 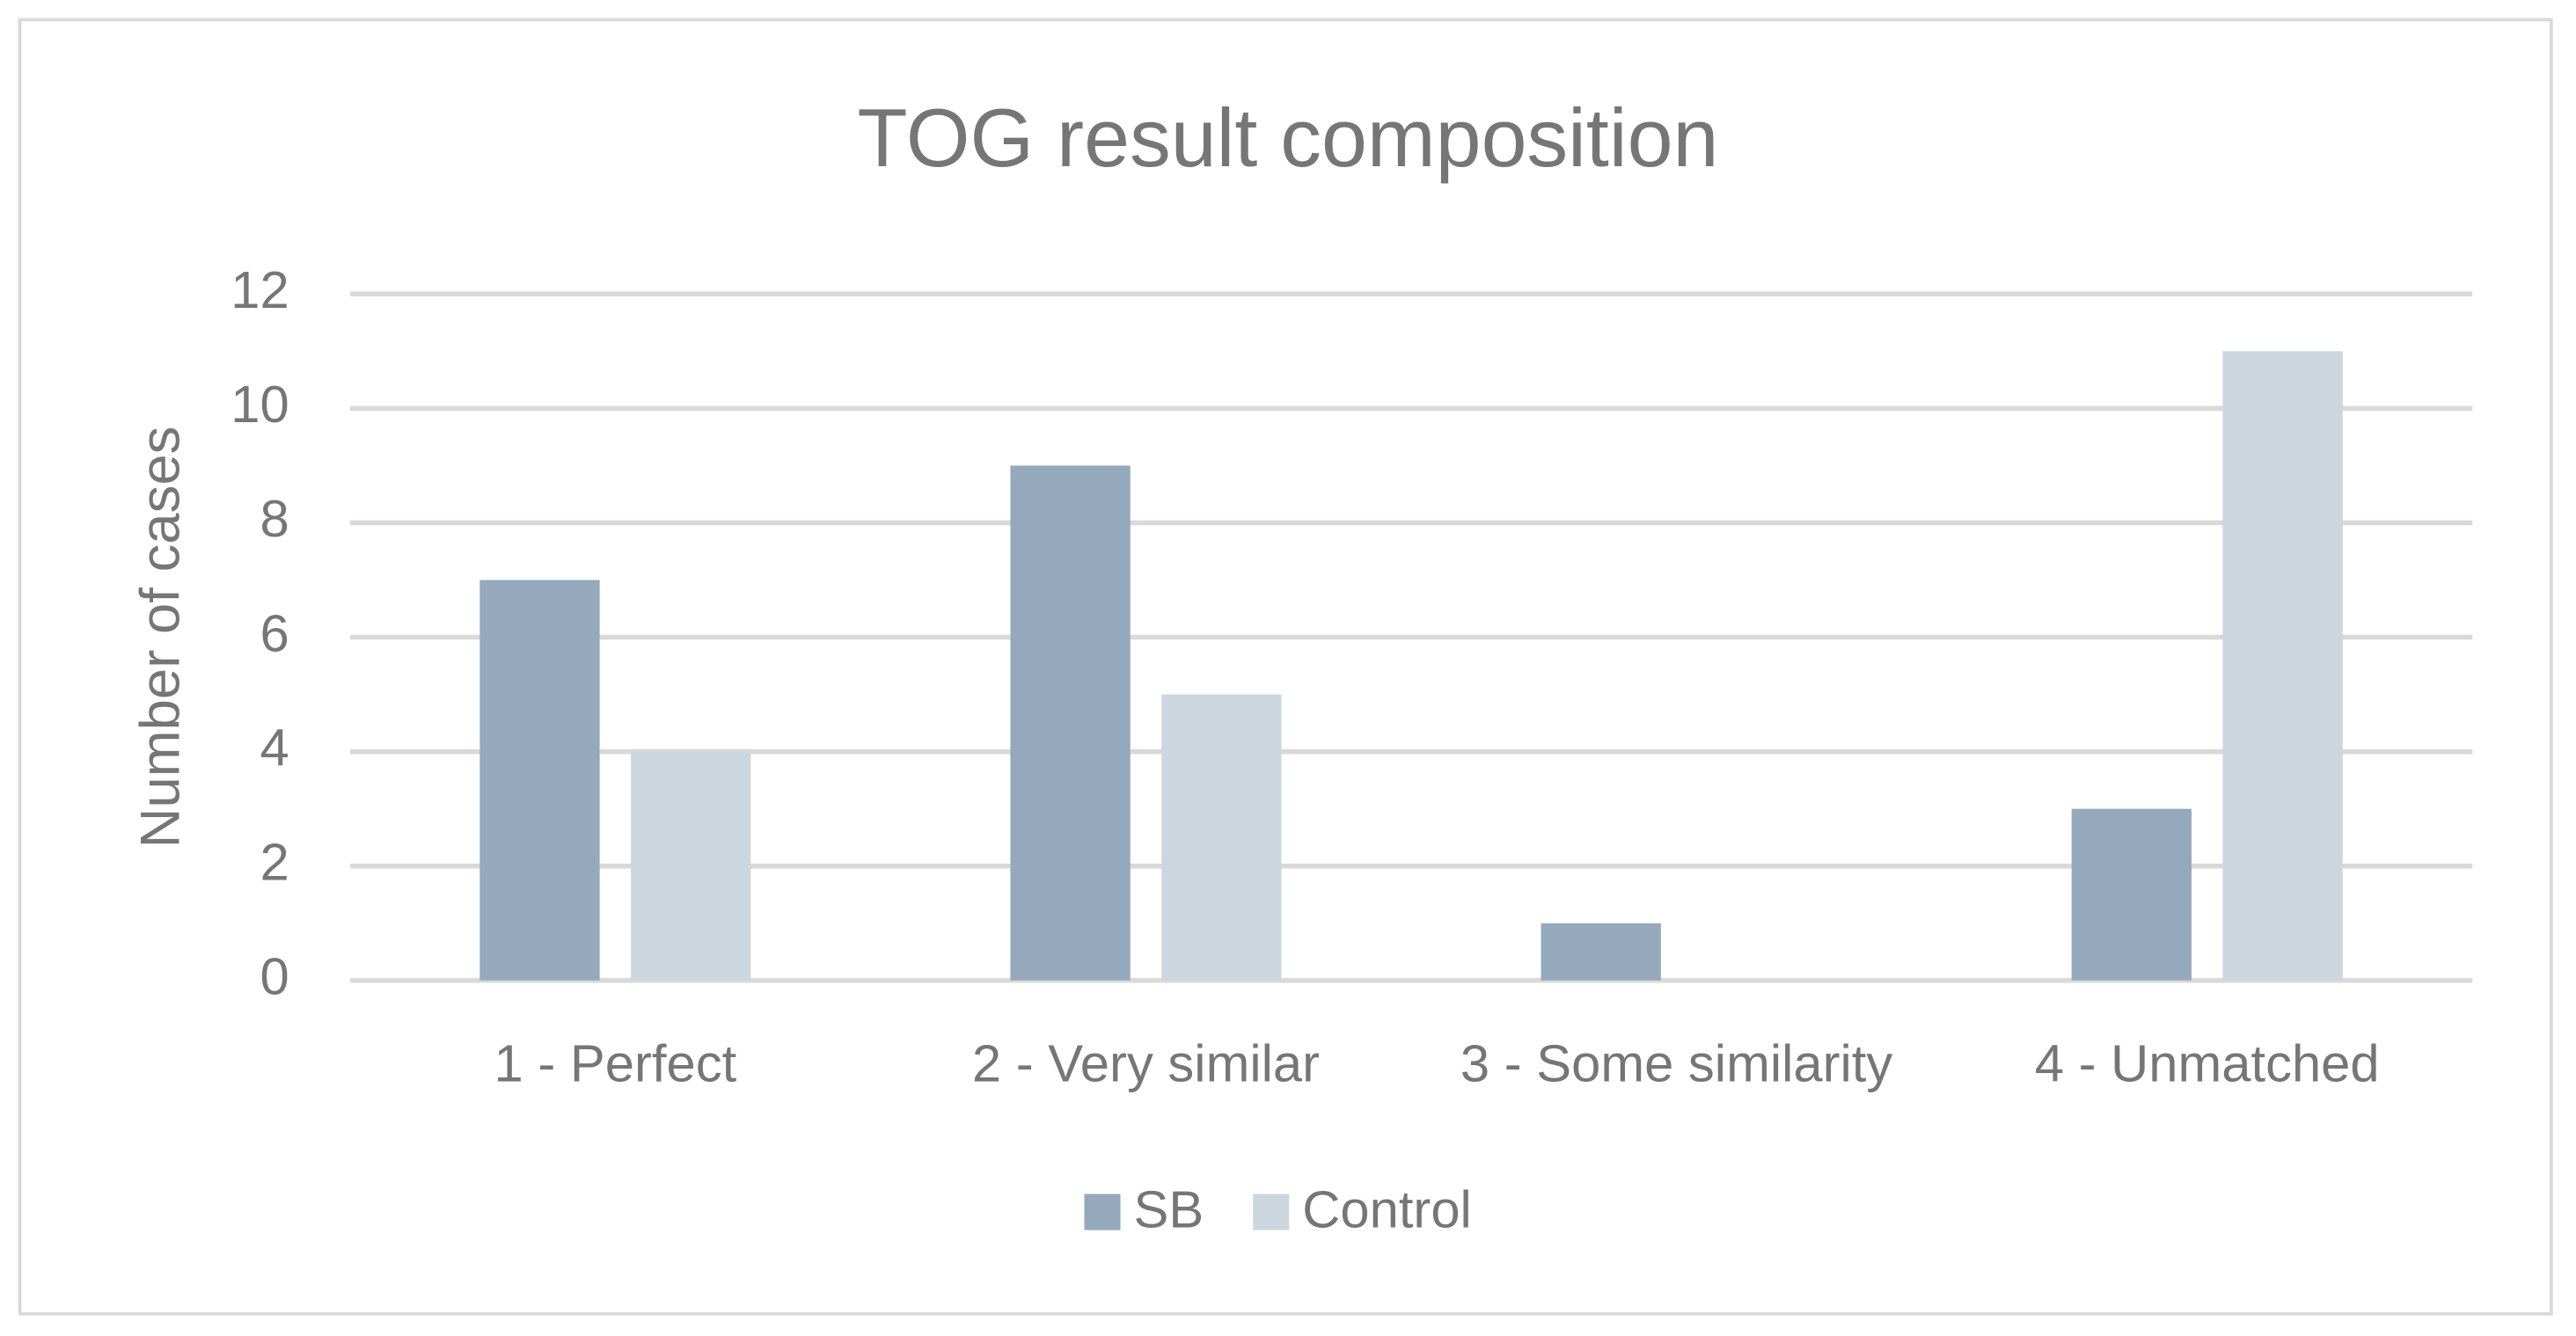 What do you see at coordinates (1146, 1062) in the screenshot?
I see `x-tick-label: 2 - Very similar` at bounding box center [1146, 1062].